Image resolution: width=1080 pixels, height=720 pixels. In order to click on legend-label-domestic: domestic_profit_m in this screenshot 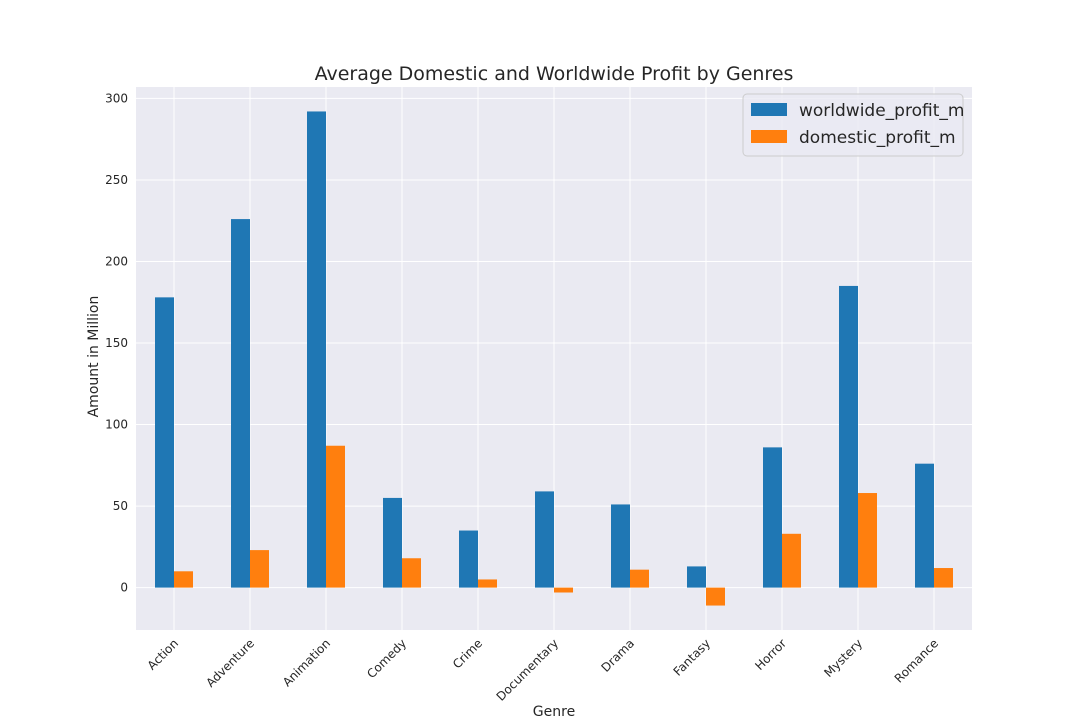, I will do `click(877, 138)`.